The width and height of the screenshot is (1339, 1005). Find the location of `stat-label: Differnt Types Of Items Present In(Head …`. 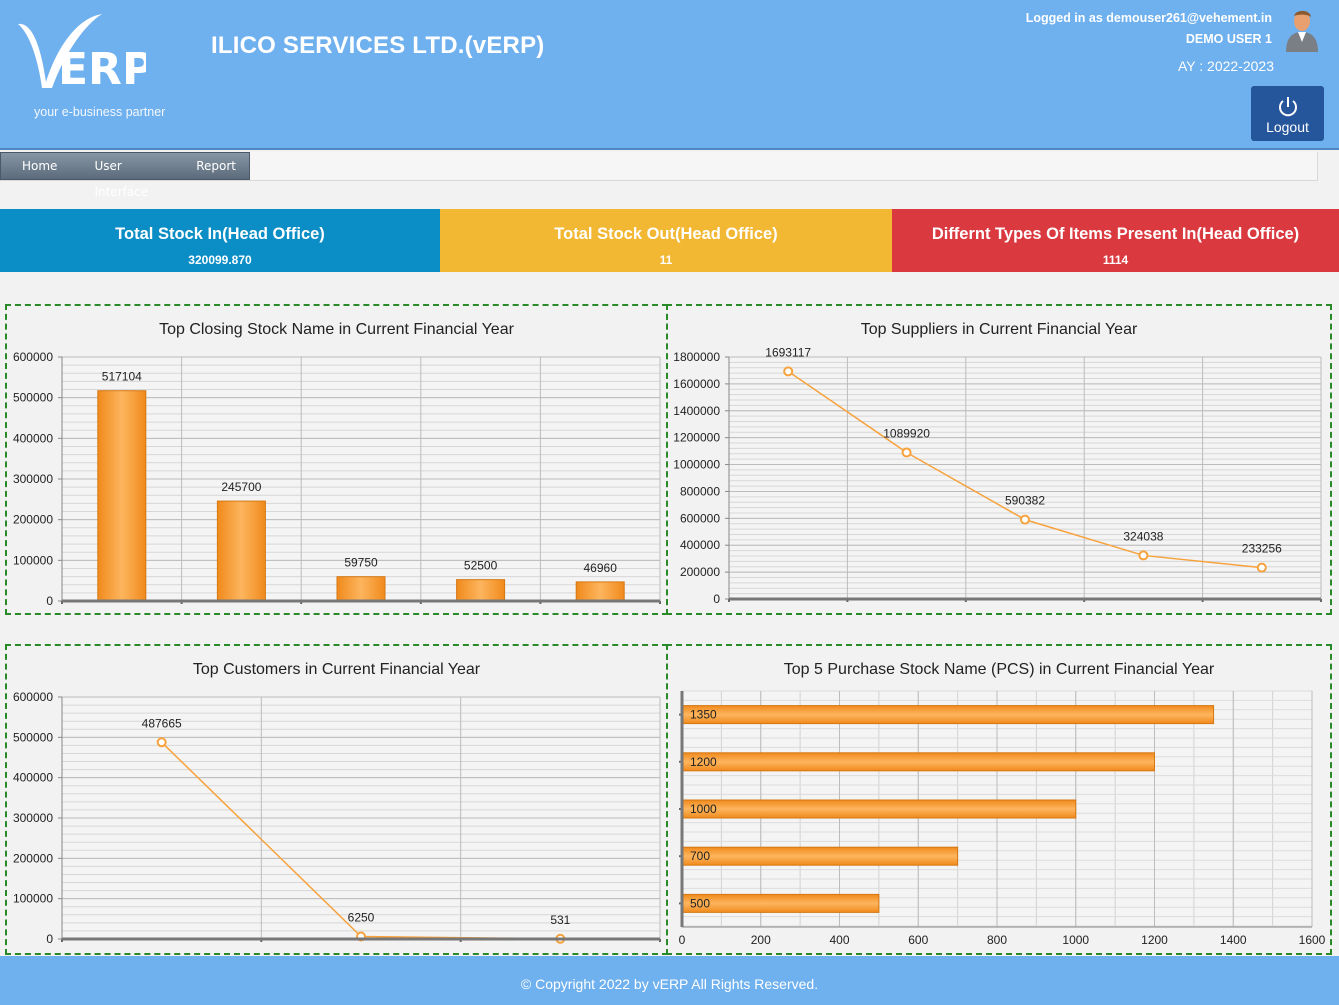

stat-label: Differnt Types Of Items Present In(Head … is located at coordinates (1115, 234).